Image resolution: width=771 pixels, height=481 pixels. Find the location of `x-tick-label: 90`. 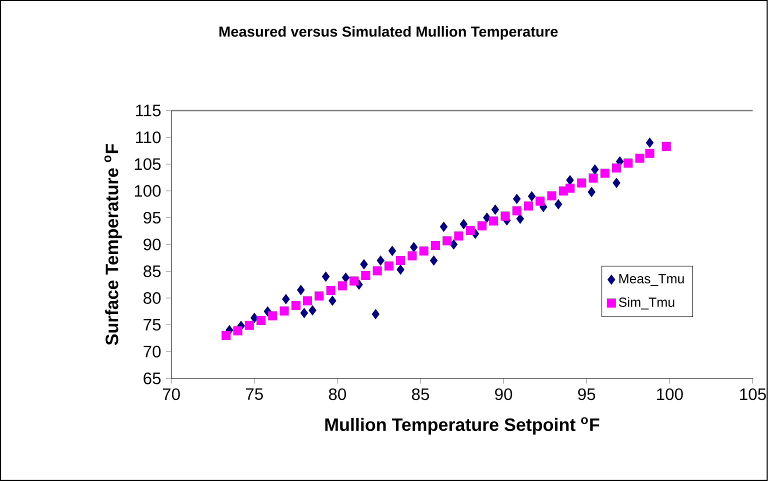

x-tick-label: 90 is located at coordinates (503, 394).